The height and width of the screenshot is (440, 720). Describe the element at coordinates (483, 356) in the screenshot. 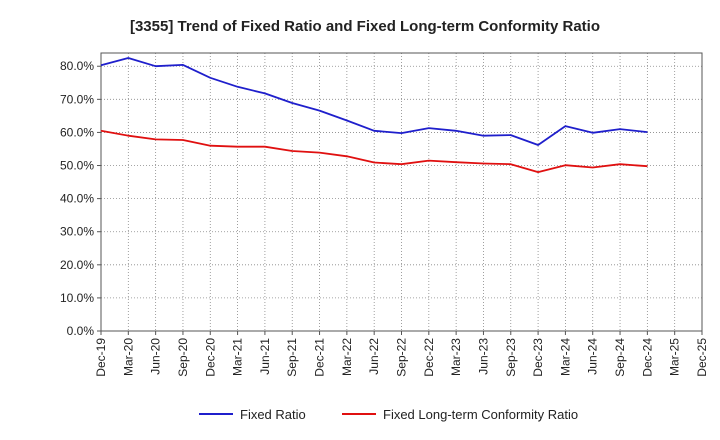

I see `x-tick-label: Jun-23` at that location.